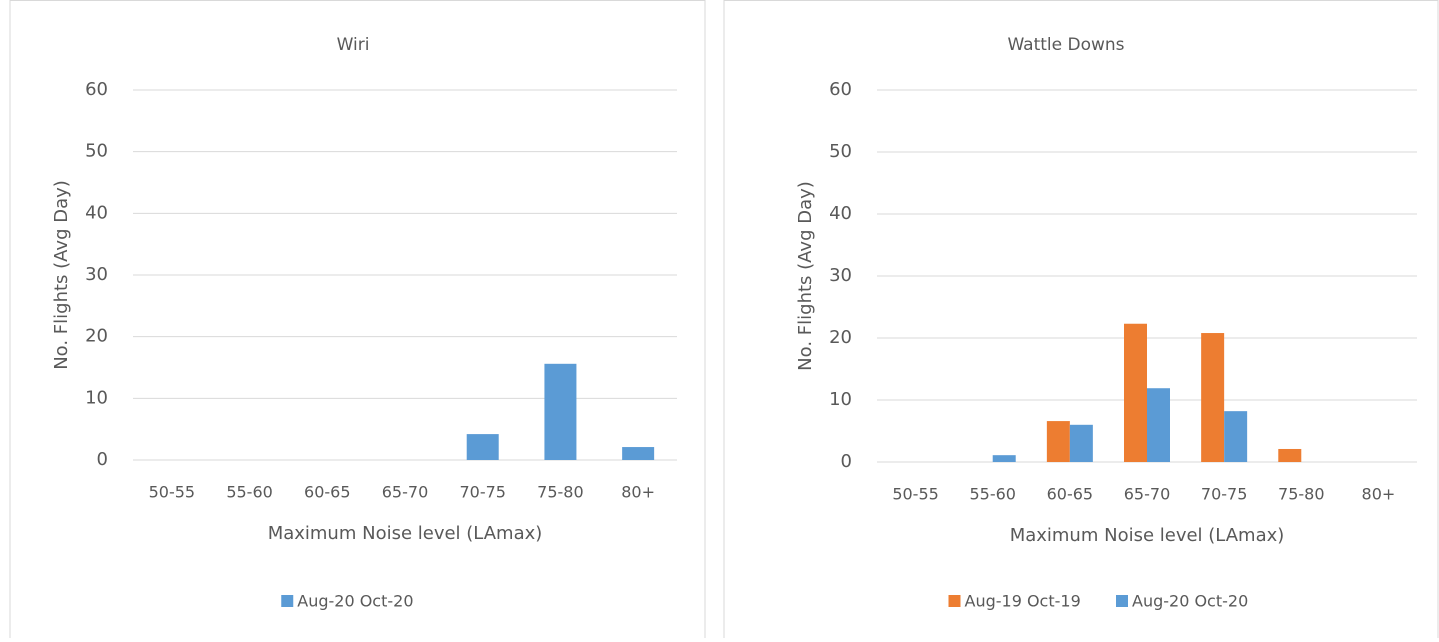 The image size is (1439, 642). What do you see at coordinates (1065, 45) in the screenshot?
I see `chart-title: Wattle Downs` at bounding box center [1065, 45].